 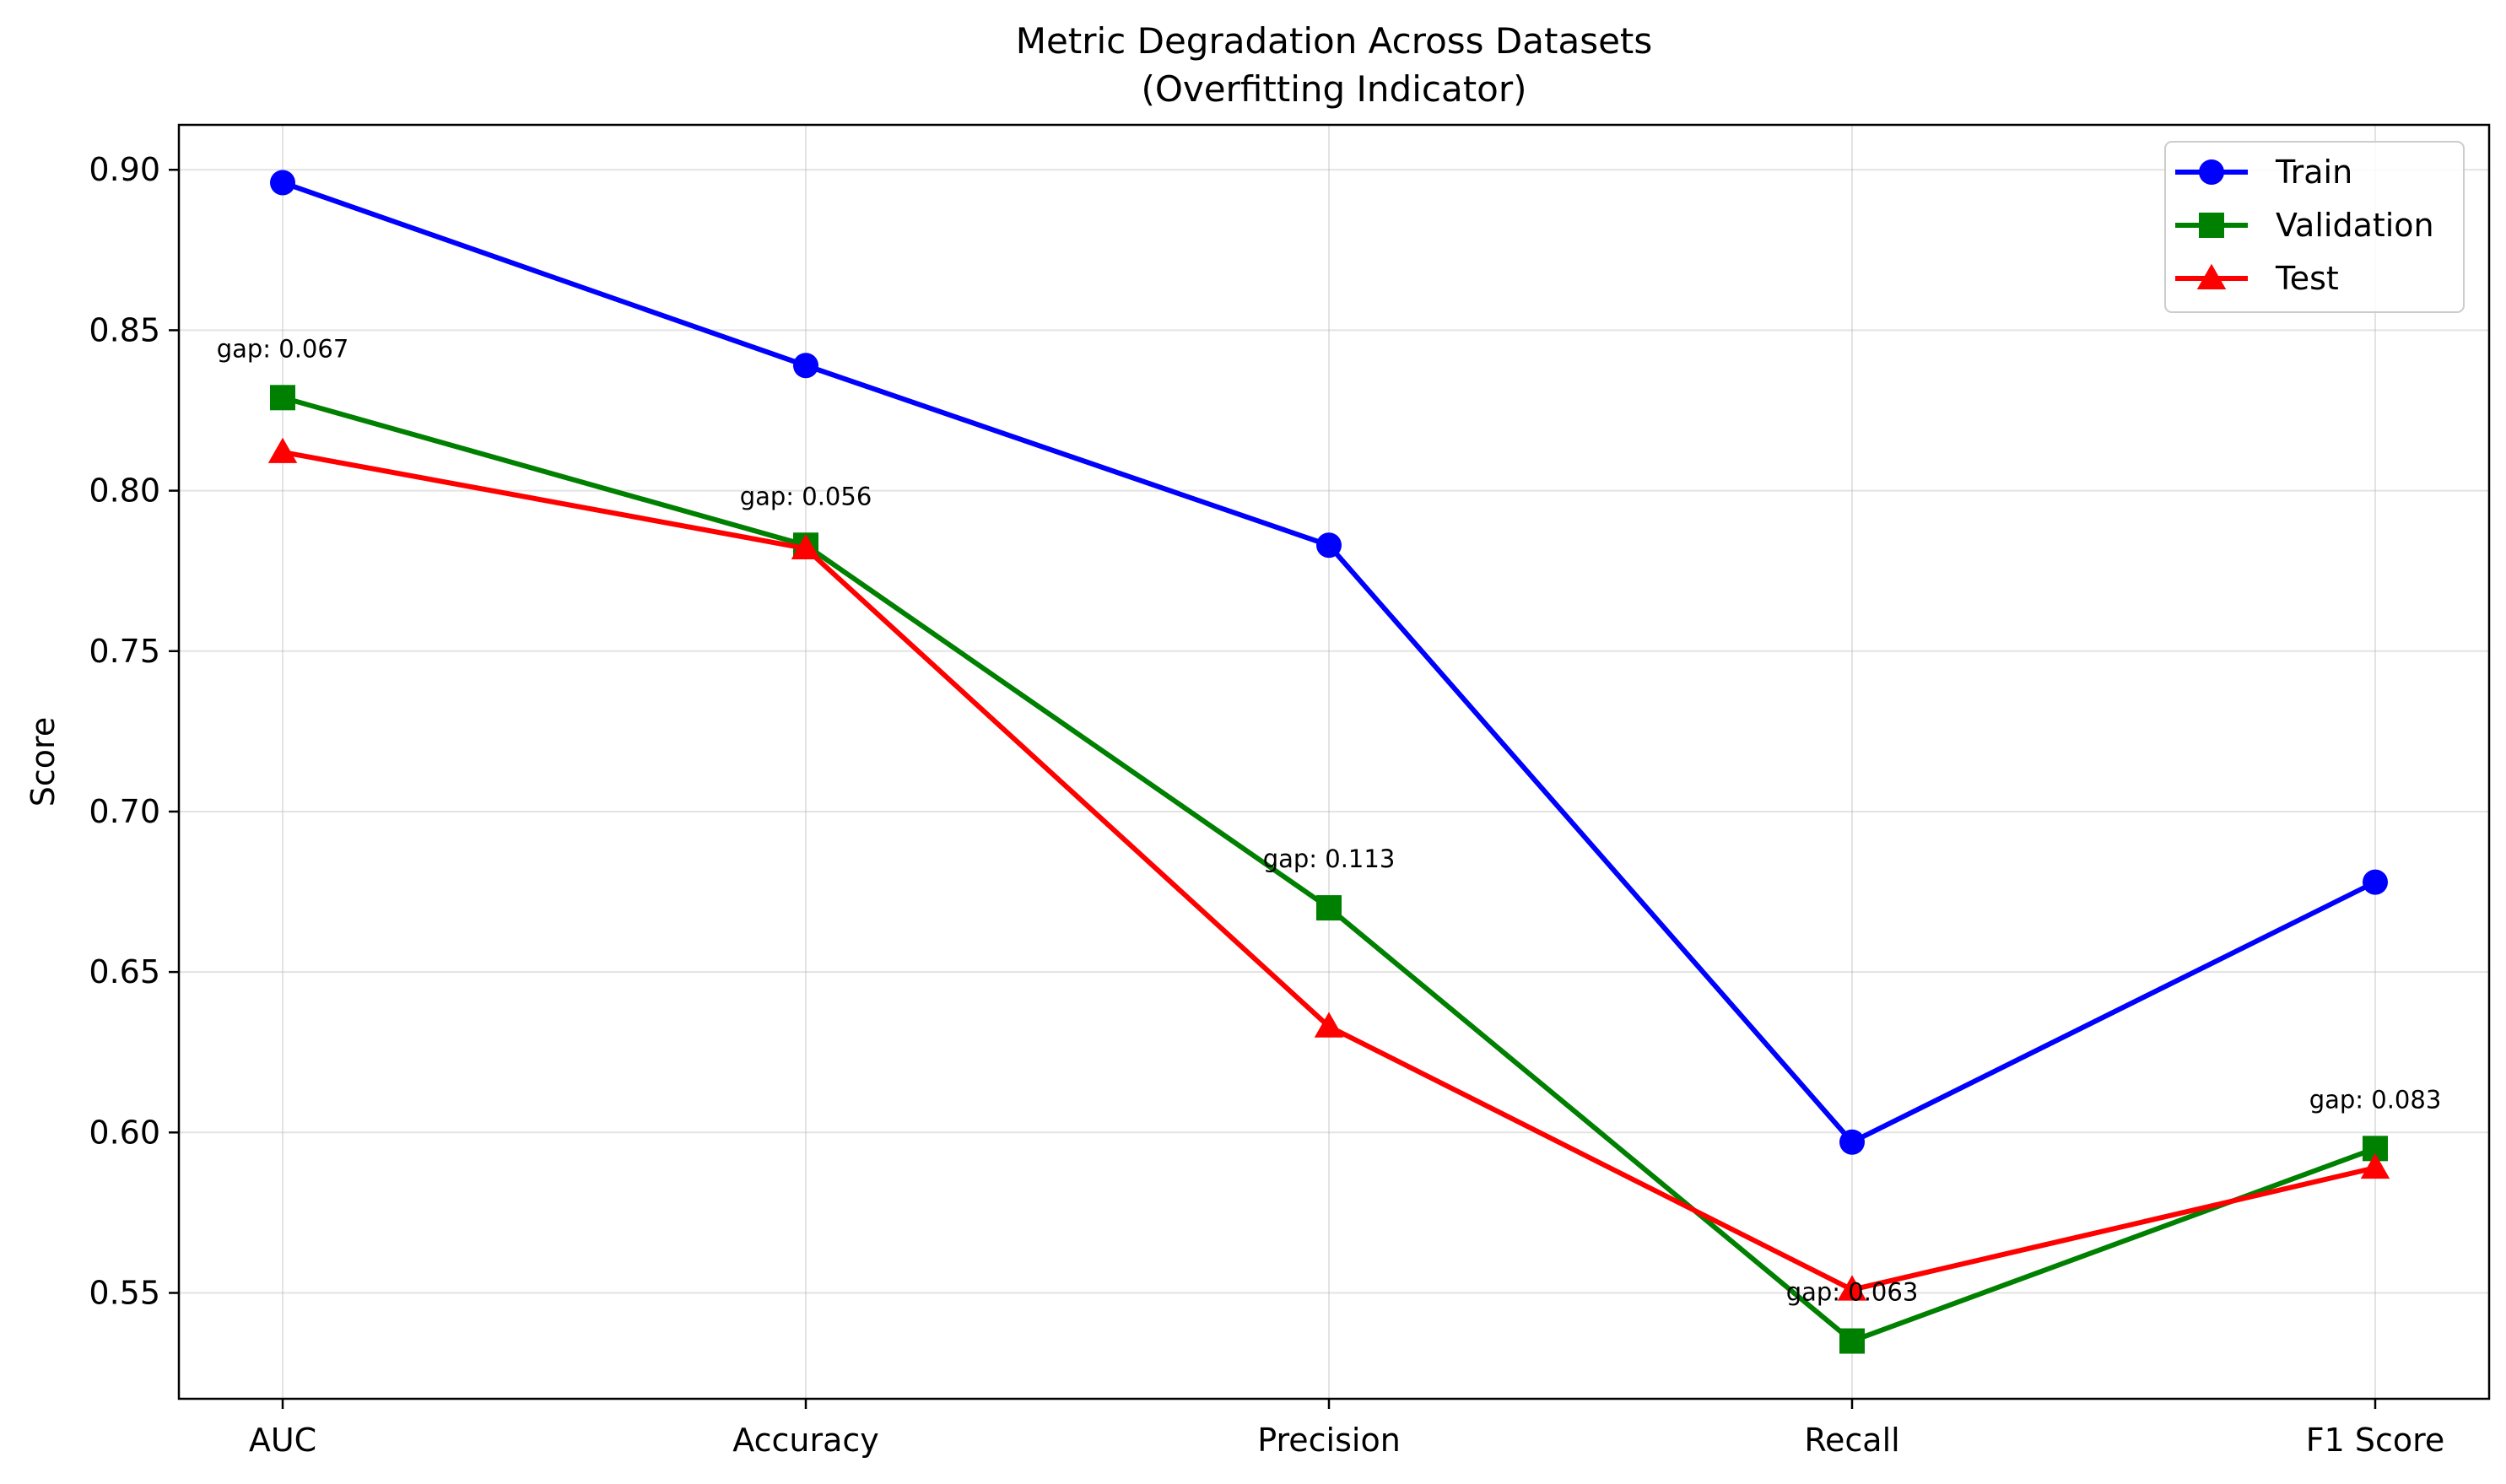 What do you see at coordinates (2211, 172) in the screenshot?
I see `legend-marker-train` at bounding box center [2211, 172].